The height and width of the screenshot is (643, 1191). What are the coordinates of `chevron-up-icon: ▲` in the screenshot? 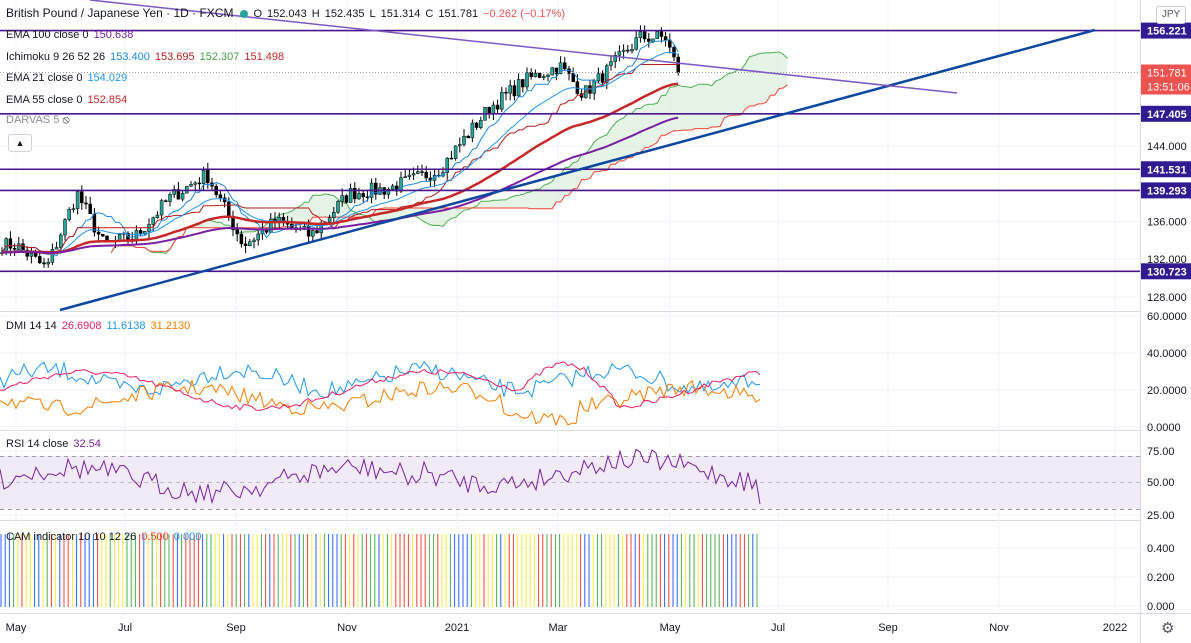 It's located at (20, 143).